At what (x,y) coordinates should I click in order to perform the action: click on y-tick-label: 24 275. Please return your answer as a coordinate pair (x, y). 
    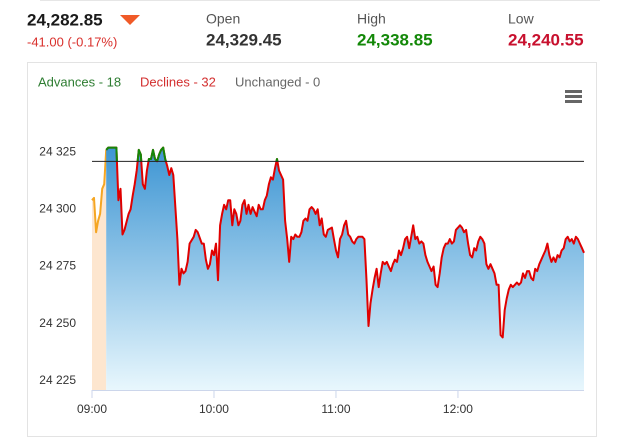
    Looking at the image, I should click on (57, 266).